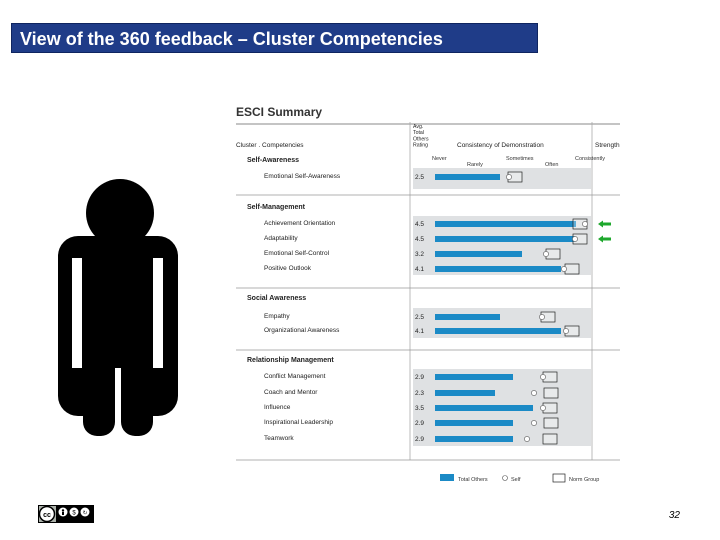  What do you see at coordinates (302, 176) in the screenshot?
I see `competency-label: Emotional Self-Awareness` at bounding box center [302, 176].